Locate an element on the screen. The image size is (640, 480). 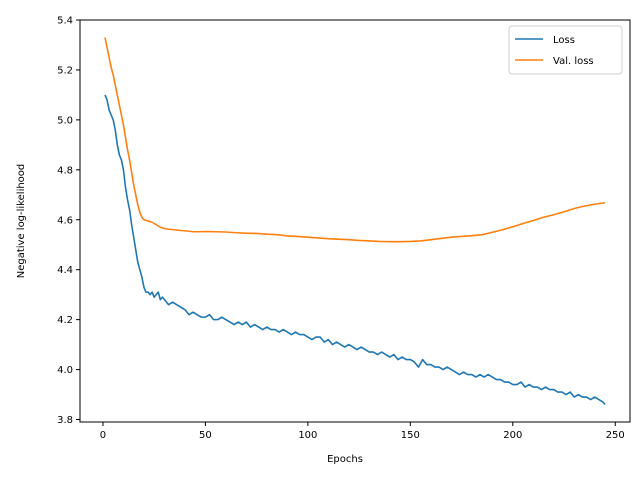
legend: Loss Val. loss is located at coordinates (565, 50).